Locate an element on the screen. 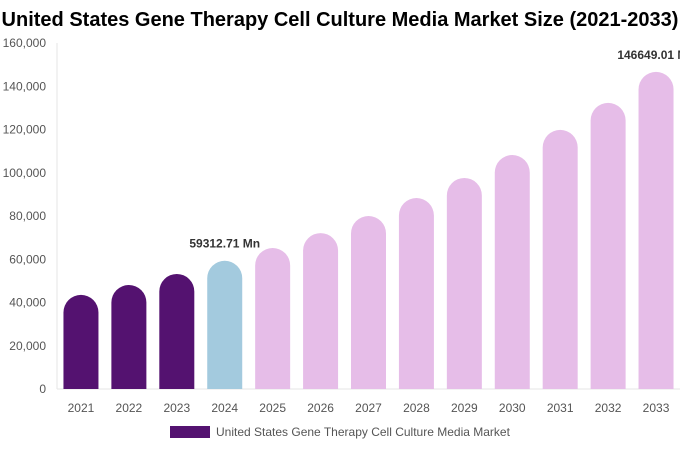  x-tick-label: 2032 is located at coordinates (608, 408).